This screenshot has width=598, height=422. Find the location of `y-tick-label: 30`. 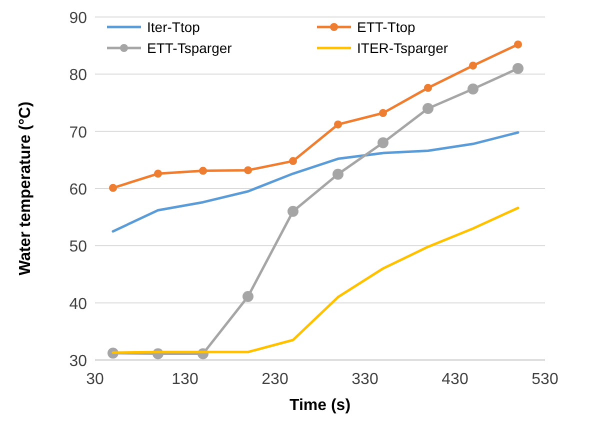

y-tick-label: 30 is located at coordinates (78, 361).